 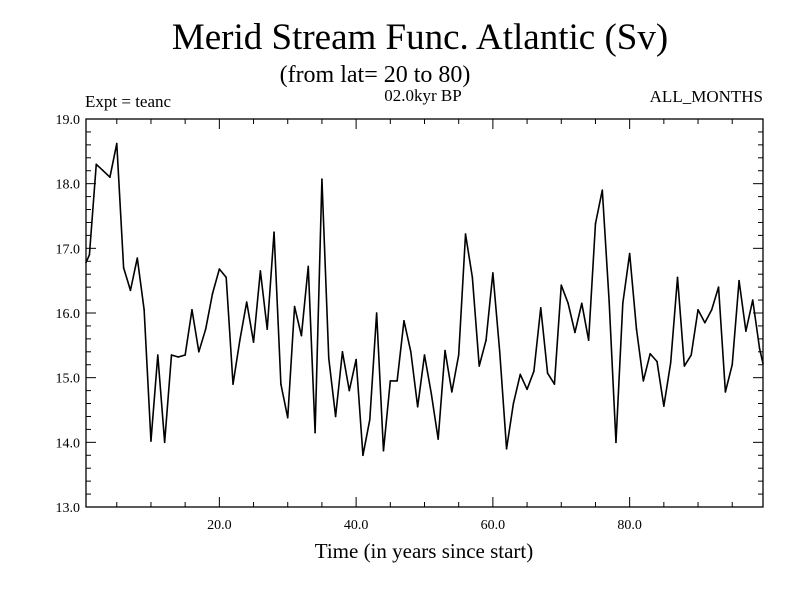 I want to click on x-tick-label: 40.0, so click(x=356, y=525).